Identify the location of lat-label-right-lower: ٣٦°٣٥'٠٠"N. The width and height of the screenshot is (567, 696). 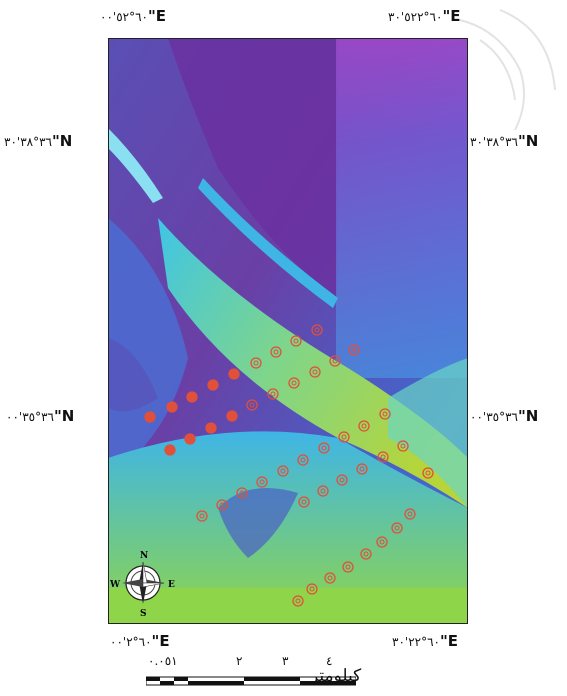
(504, 416).